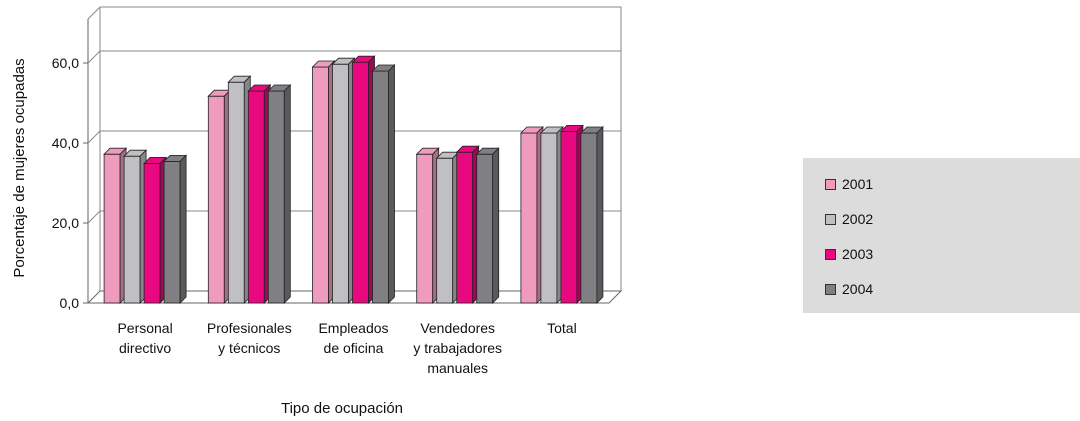 The height and width of the screenshot is (421, 1080). What do you see at coordinates (144, 338) in the screenshot?
I see `x-category-label: Personal directivo` at bounding box center [144, 338].